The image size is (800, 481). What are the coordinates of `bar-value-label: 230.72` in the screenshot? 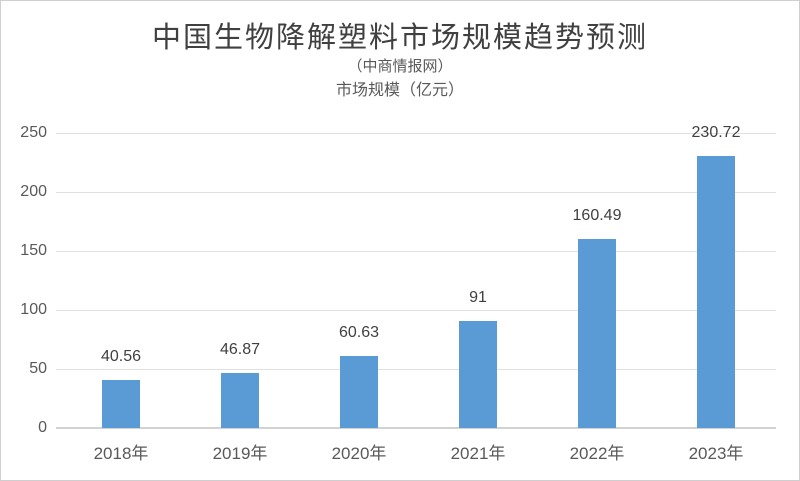 It's located at (716, 132).